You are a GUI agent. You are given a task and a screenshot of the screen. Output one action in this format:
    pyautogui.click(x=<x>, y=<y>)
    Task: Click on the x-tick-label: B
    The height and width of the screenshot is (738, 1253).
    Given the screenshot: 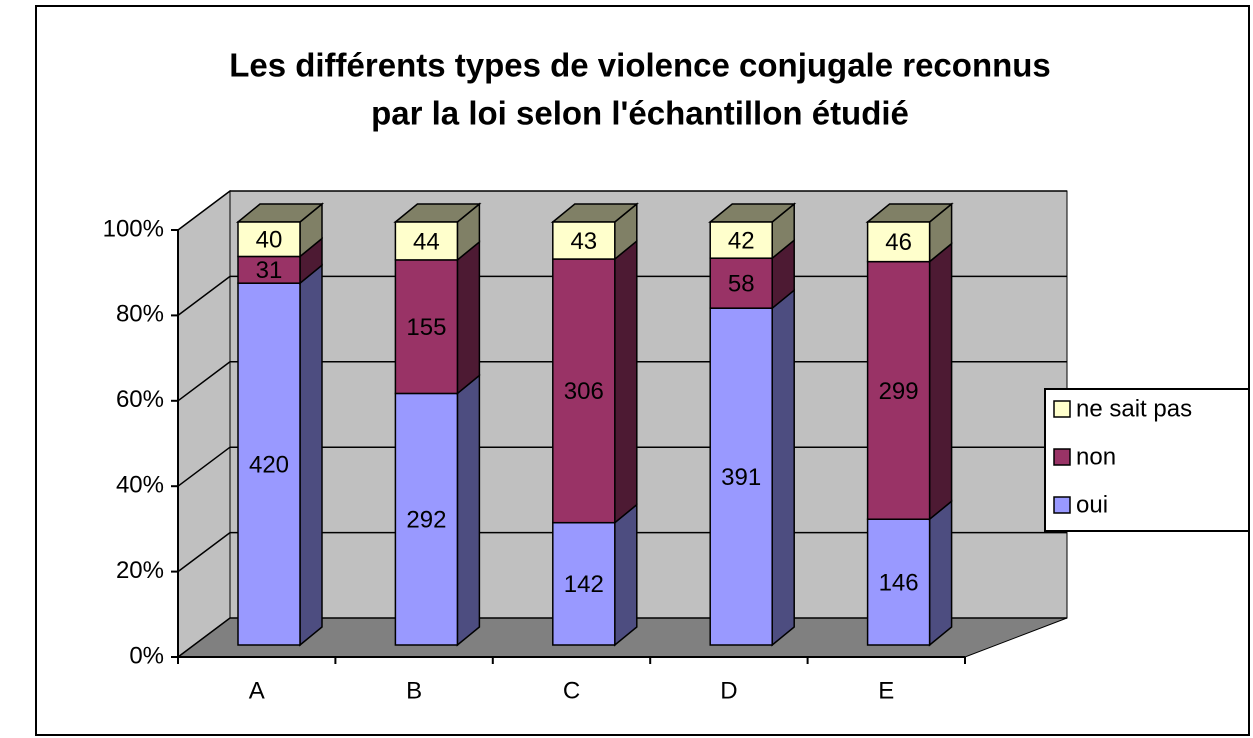 What is the action you would take?
    pyautogui.click(x=414, y=690)
    